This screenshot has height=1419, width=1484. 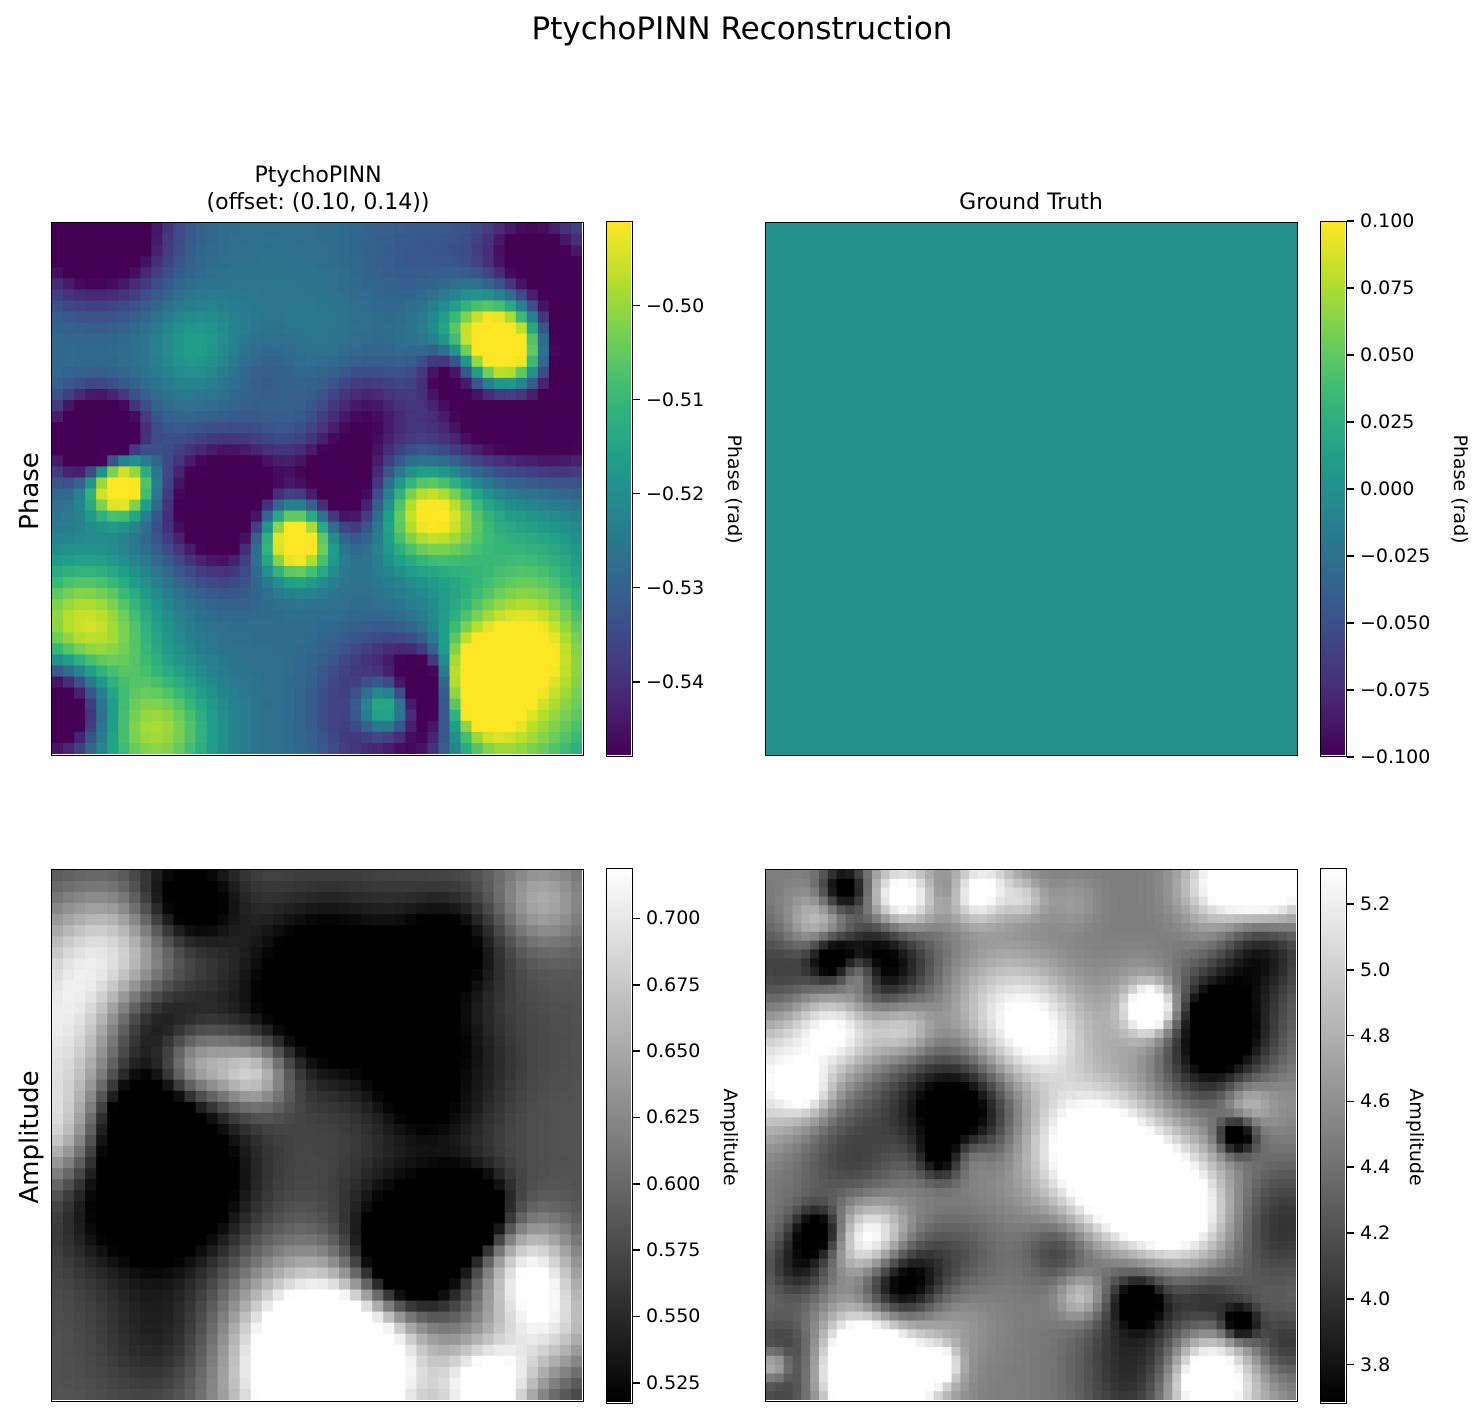 What do you see at coordinates (1460, 489) in the screenshot?
I see `colorbar-label-ground-truth-phase: Phase (rad)` at bounding box center [1460, 489].